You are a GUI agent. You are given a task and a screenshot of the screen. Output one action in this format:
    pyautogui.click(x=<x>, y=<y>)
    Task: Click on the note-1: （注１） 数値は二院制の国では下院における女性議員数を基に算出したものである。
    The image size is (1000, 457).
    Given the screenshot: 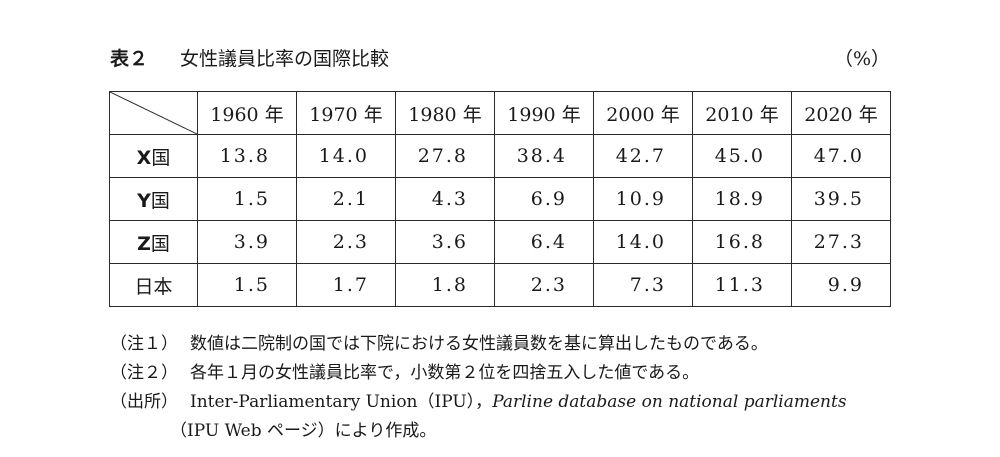 What is the action you would take?
    pyautogui.click(x=505, y=344)
    